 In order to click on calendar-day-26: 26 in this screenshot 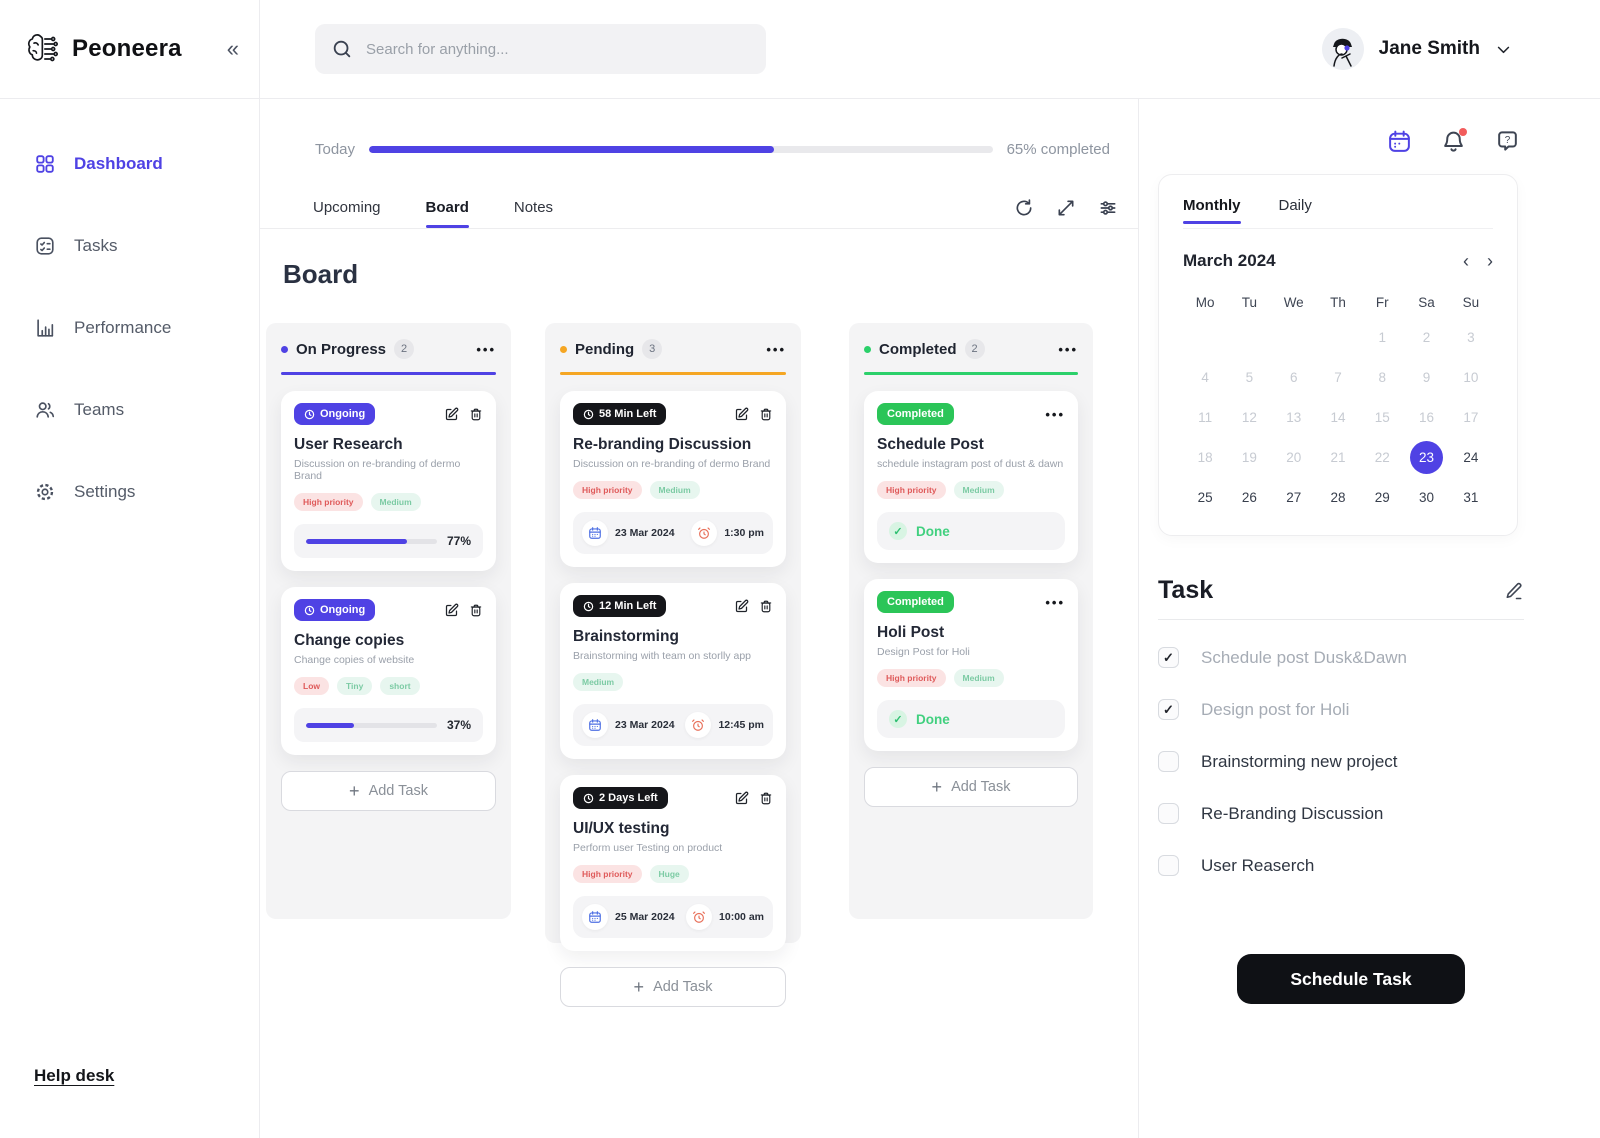, I will do `click(1249, 497)`.